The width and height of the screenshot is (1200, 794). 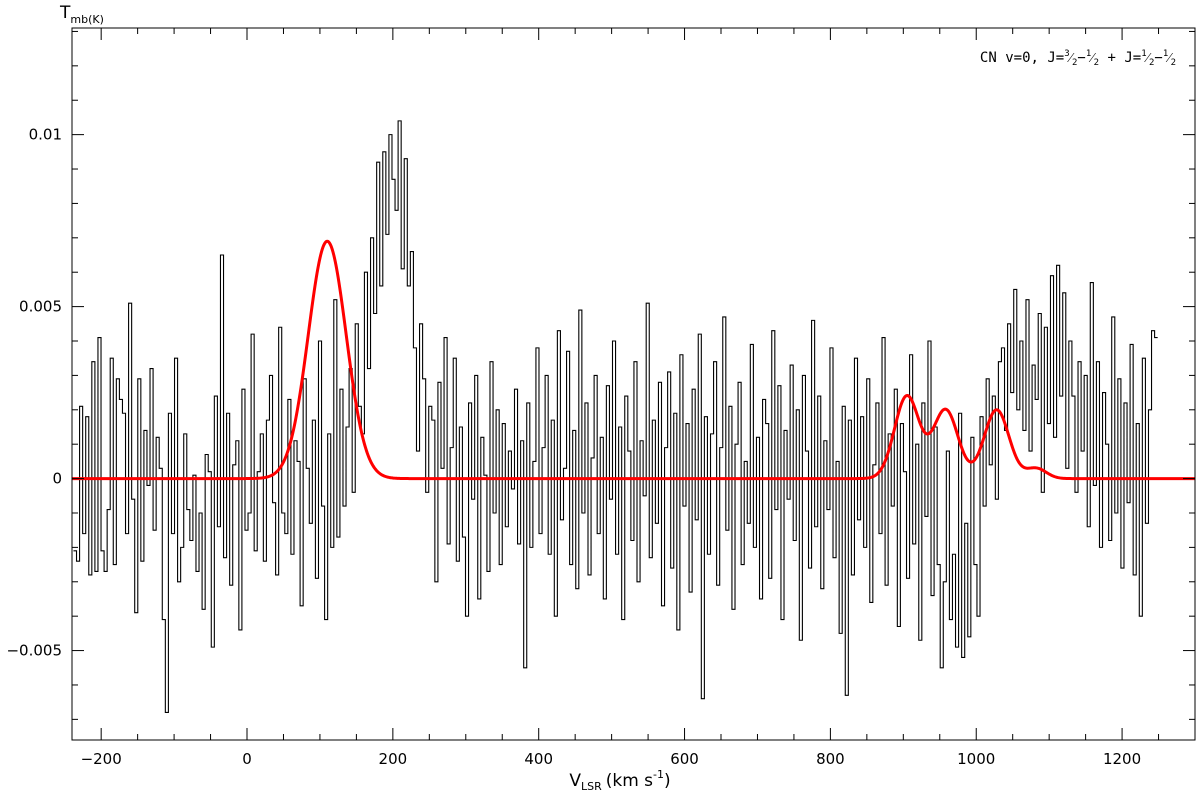 What do you see at coordinates (57, 479) in the screenshot?
I see `y-tick-label: 0` at bounding box center [57, 479].